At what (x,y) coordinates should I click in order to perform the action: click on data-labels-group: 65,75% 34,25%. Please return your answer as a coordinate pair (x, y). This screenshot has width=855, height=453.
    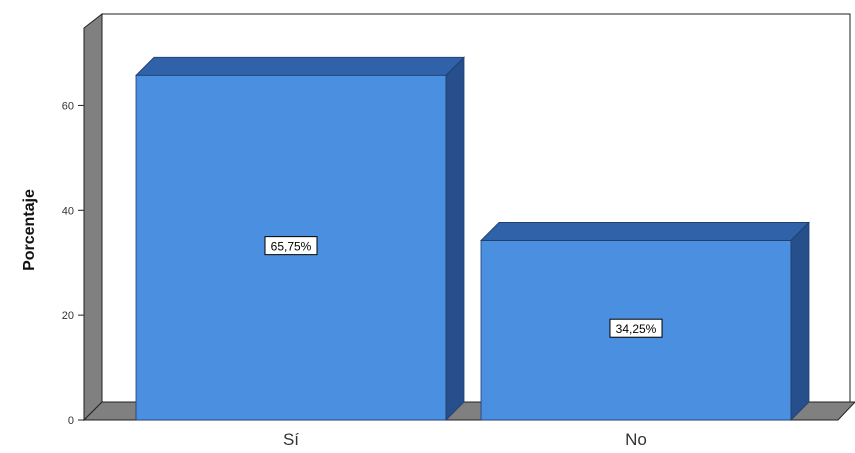
    Looking at the image, I should click on (463, 287).